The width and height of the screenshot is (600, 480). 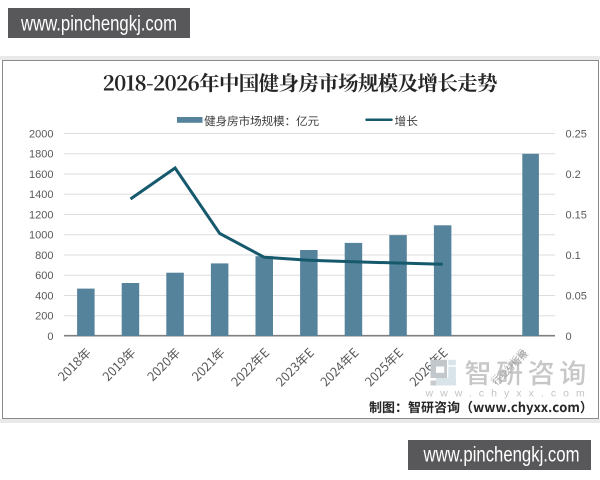 What do you see at coordinates (41, 215) in the screenshot?
I see `svg-text: 1200` at bounding box center [41, 215].